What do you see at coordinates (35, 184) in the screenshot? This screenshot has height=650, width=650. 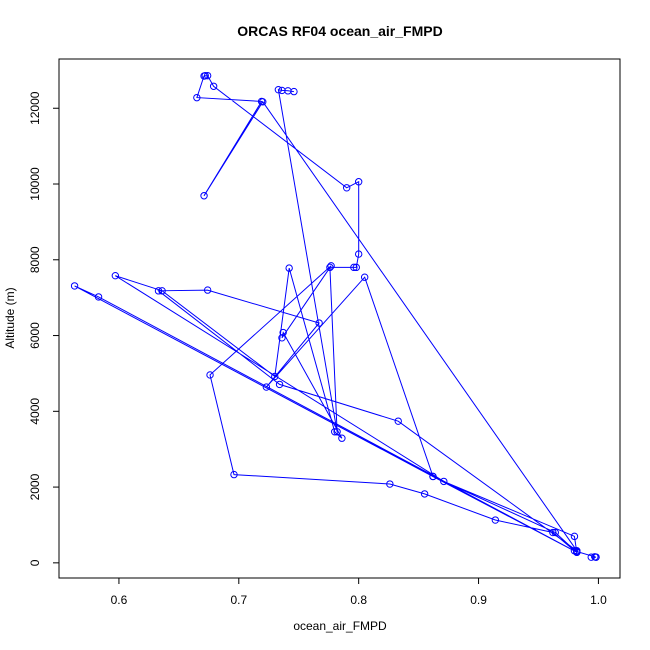 I see `y-tick-label: 10000` at bounding box center [35, 184].